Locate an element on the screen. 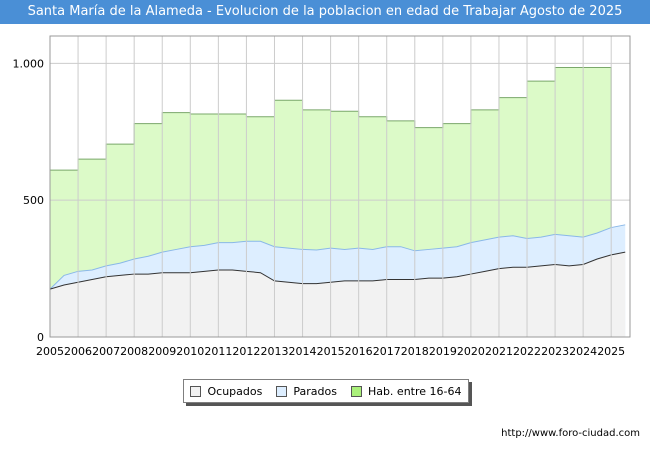 The height and width of the screenshot is (450, 650). legend-item-parados: Parados is located at coordinates (306, 391).